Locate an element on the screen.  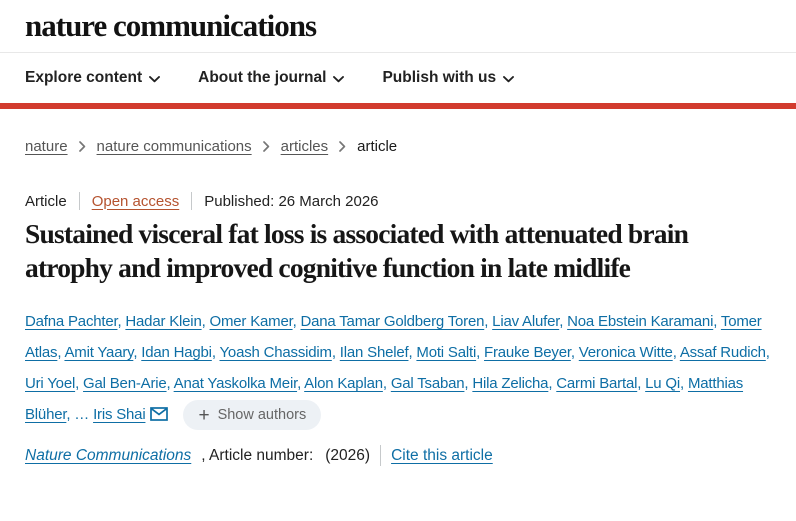
author-link-gal-tsaban: Gal Tsaban is located at coordinates (427, 383).